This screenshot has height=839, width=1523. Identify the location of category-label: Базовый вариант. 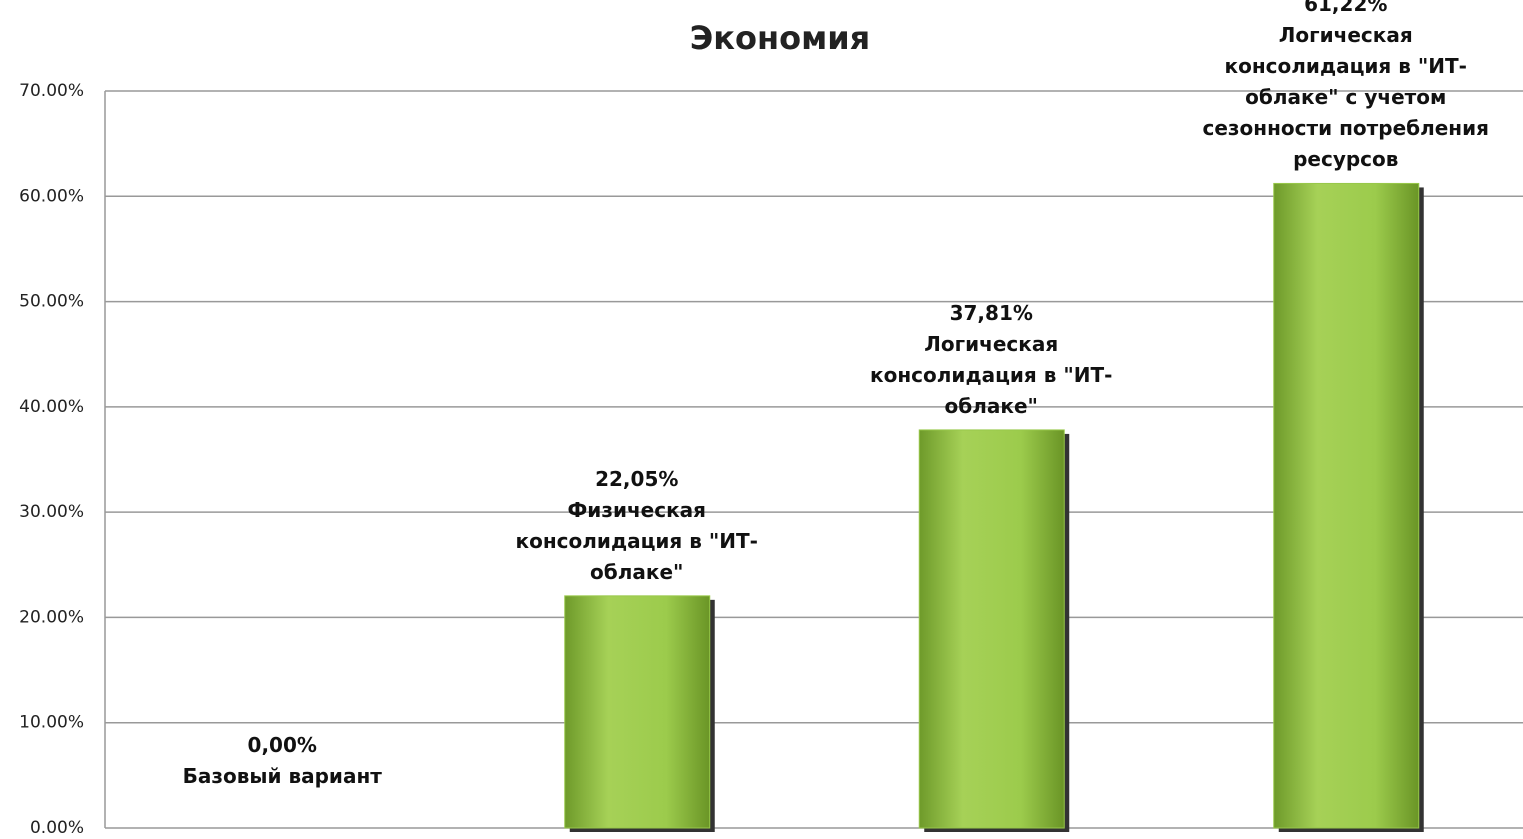
(282, 776).